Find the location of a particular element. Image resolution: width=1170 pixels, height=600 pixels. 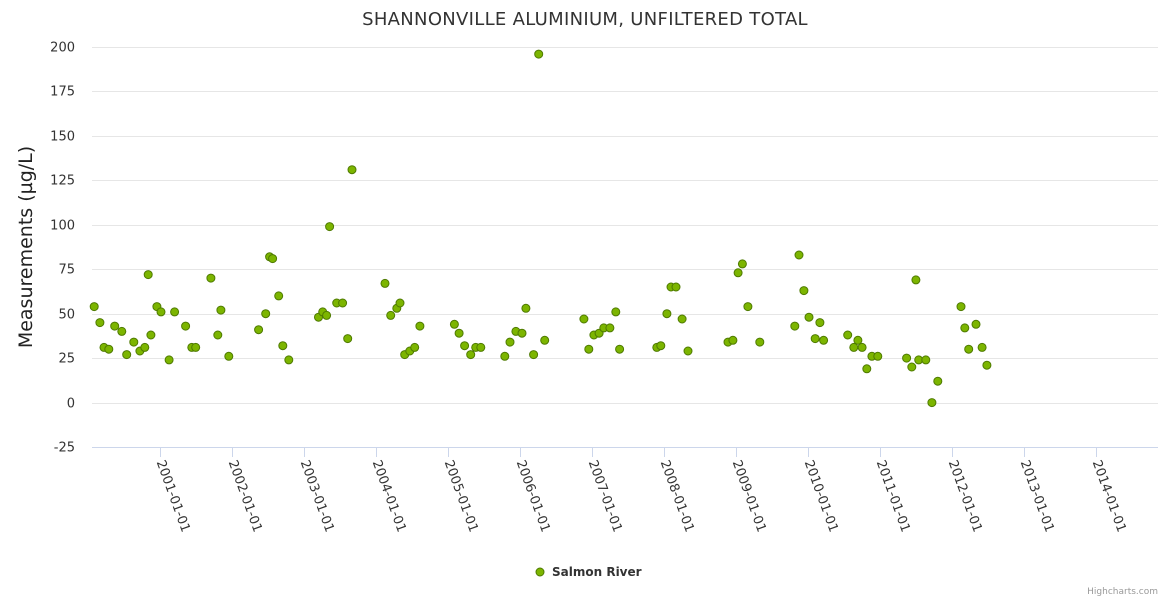

x-tick-label: 2014-01-01 is located at coordinates (1109, 496).